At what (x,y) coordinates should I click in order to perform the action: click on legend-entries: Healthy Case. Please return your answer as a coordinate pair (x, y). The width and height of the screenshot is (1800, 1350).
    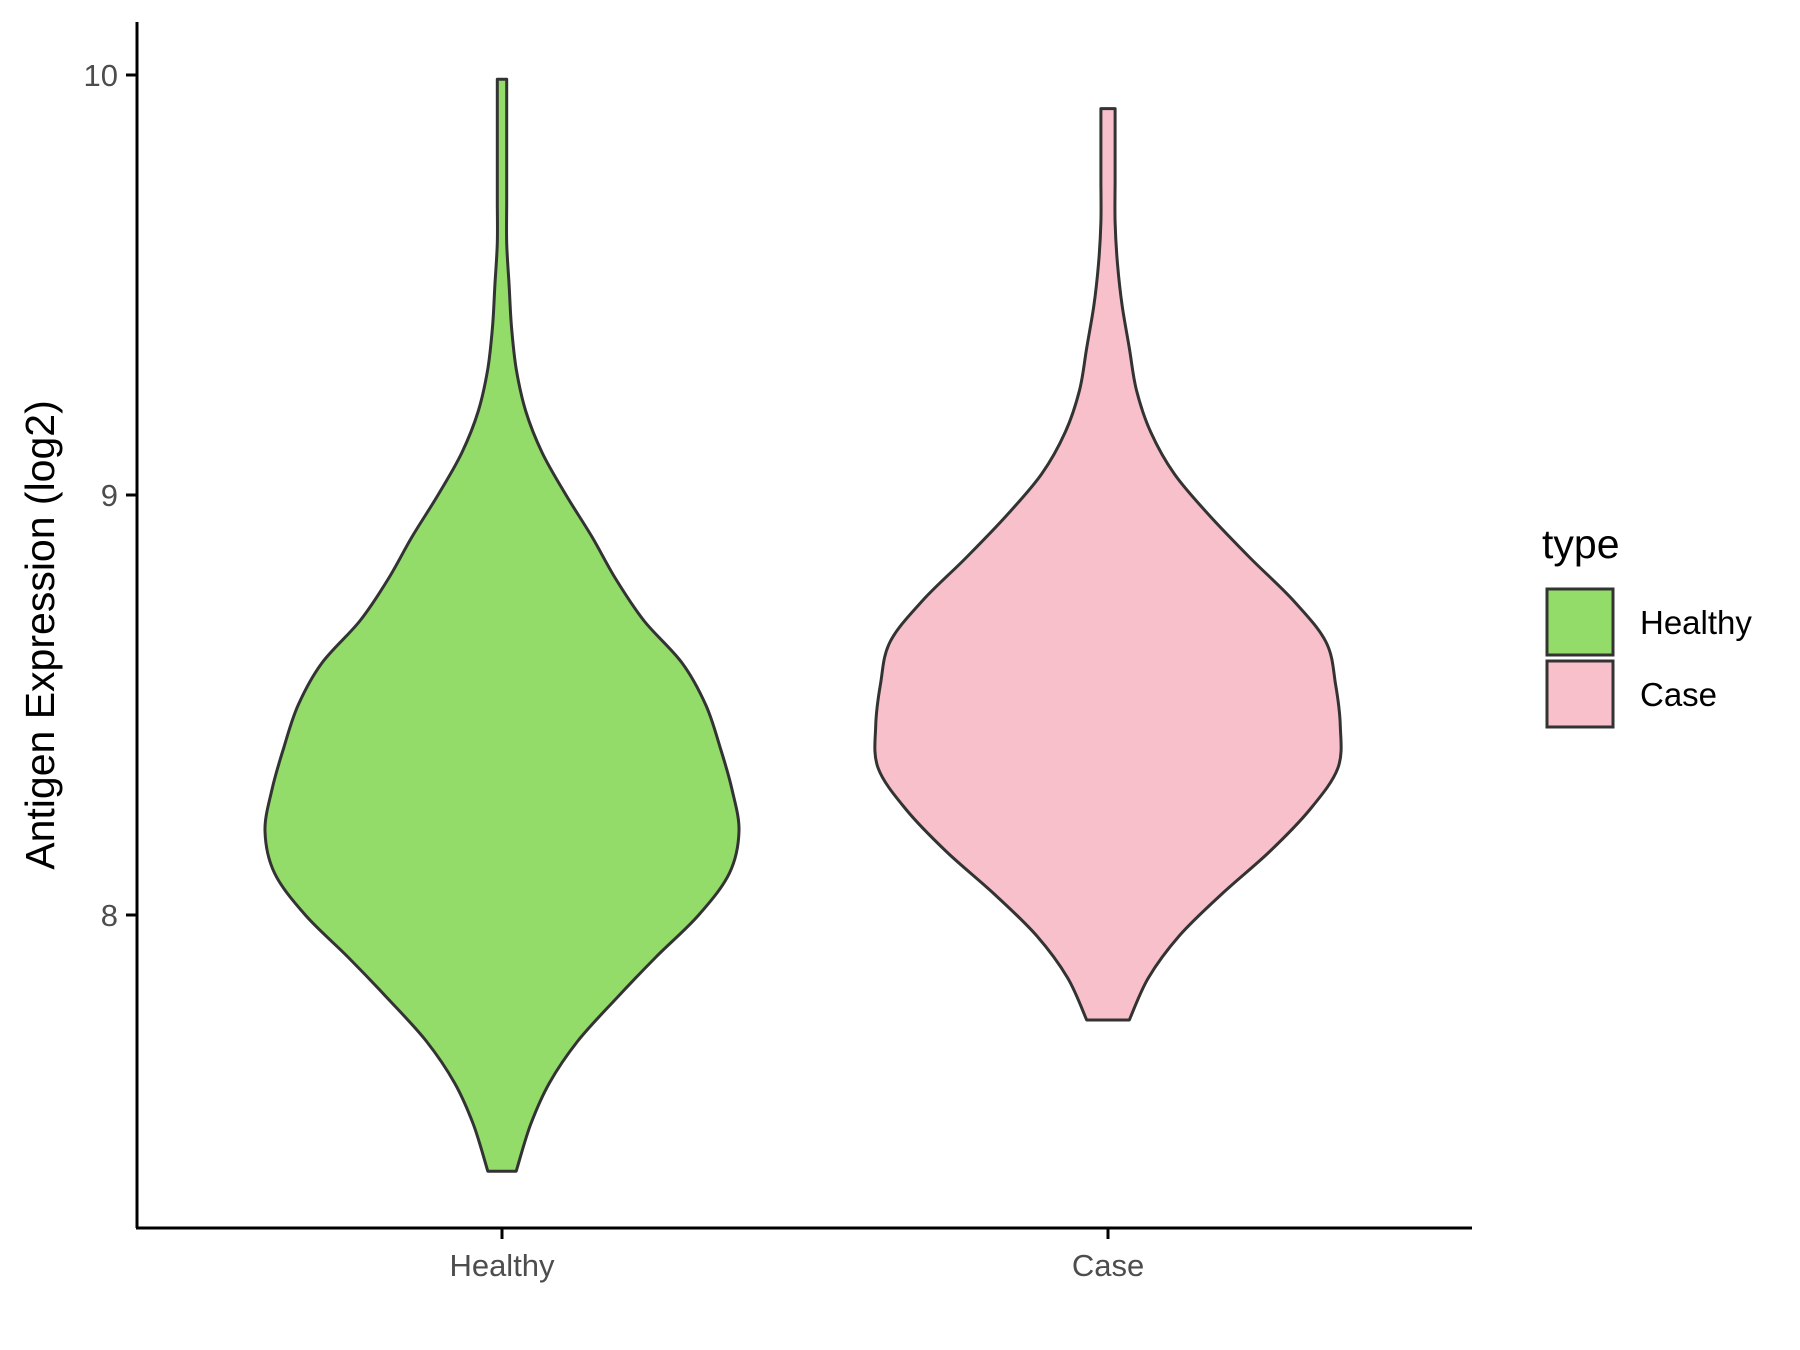
    Looking at the image, I should click on (1648, 658).